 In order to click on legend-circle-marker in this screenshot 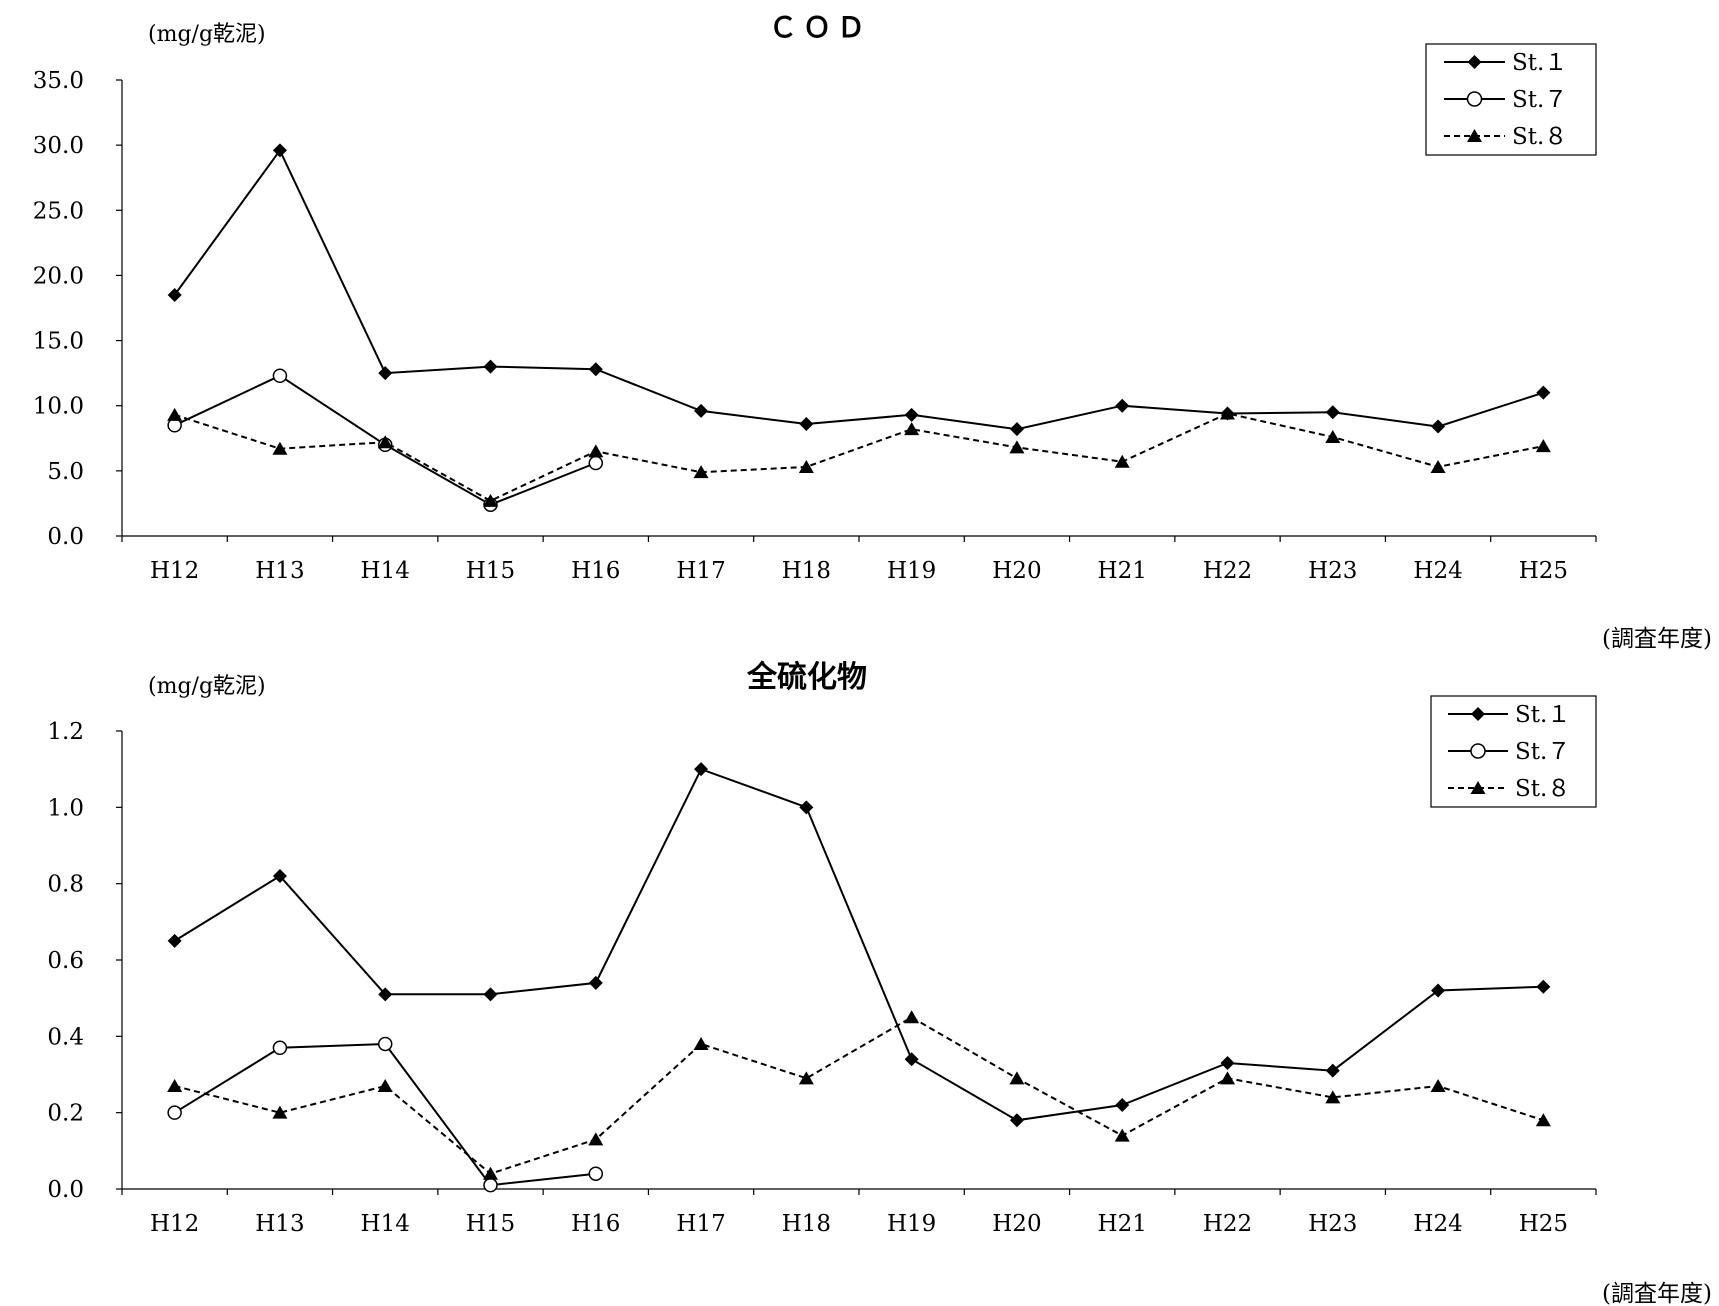, I will do `click(1474, 99)`.